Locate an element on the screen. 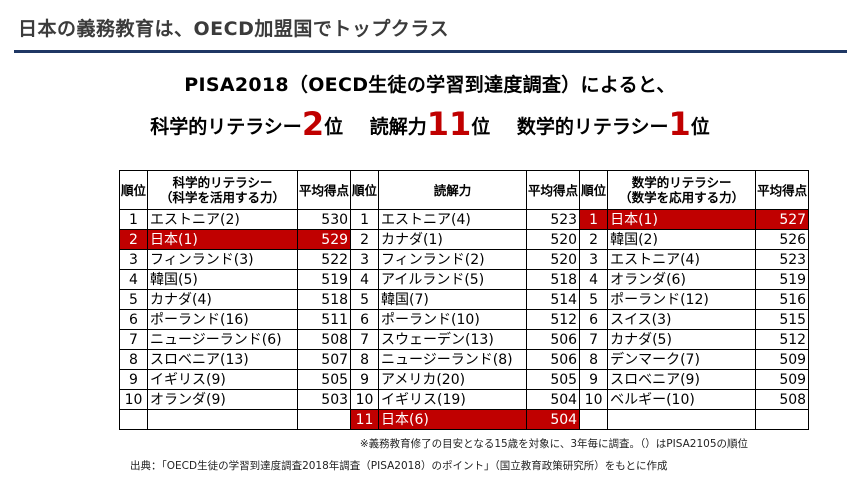 The image size is (860, 492). math-score: 527 is located at coordinates (782, 219).